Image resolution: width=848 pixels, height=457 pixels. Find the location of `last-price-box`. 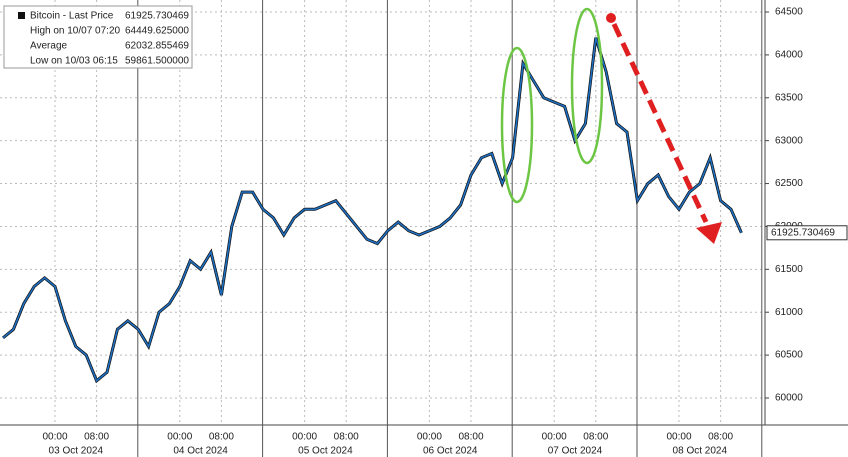

last-price-box is located at coordinates (807, 233).